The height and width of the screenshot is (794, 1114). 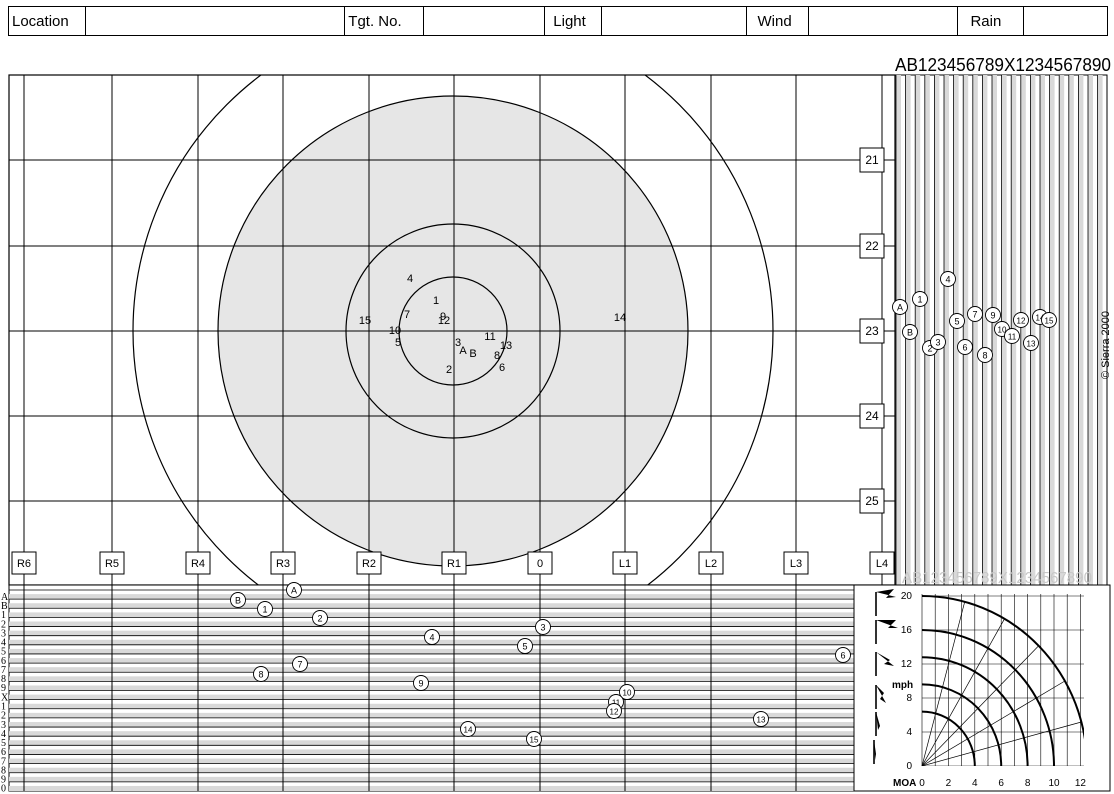 What do you see at coordinates (506, 346) in the screenshot?
I see `shot-mark: 13` at bounding box center [506, 346].